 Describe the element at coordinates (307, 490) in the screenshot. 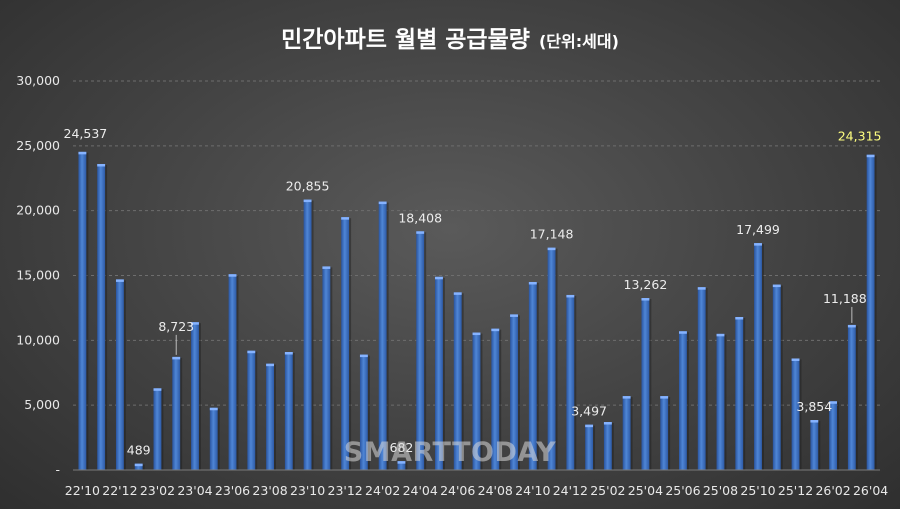

I see `x-tick-label: 23'10` at that location.